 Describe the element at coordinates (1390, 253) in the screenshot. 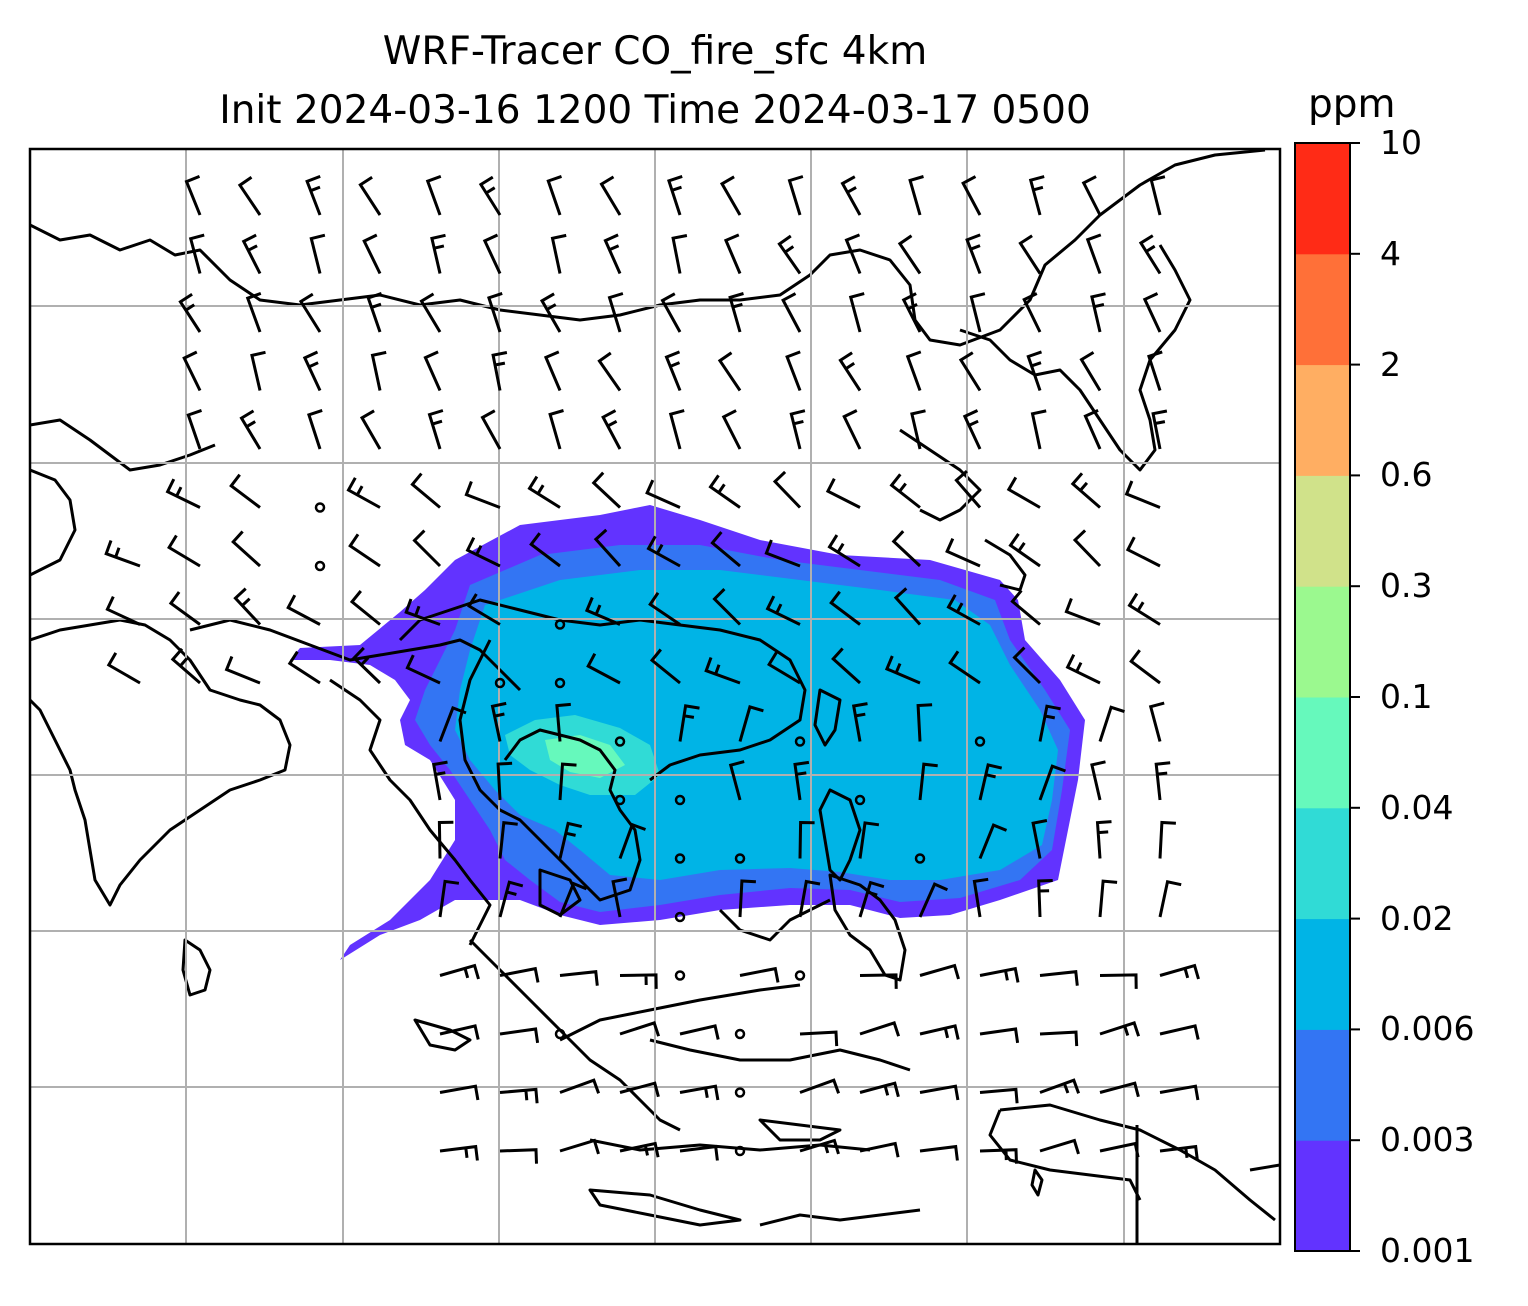

I see `colorbar-tick-label: 4` at that location.